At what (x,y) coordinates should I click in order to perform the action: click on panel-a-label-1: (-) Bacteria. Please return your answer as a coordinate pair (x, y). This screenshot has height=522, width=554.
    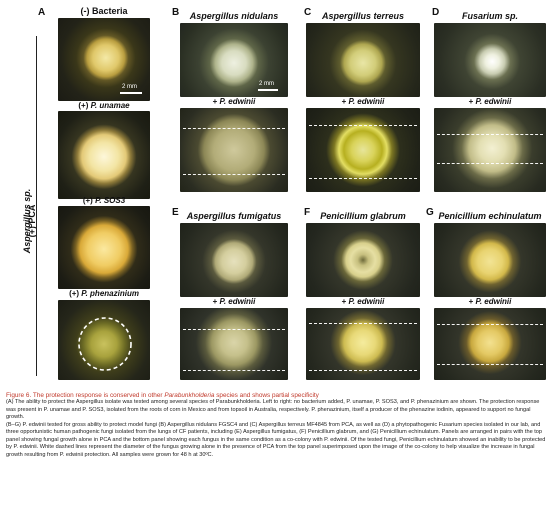
    Looking at the image, I should click on (104, 11).